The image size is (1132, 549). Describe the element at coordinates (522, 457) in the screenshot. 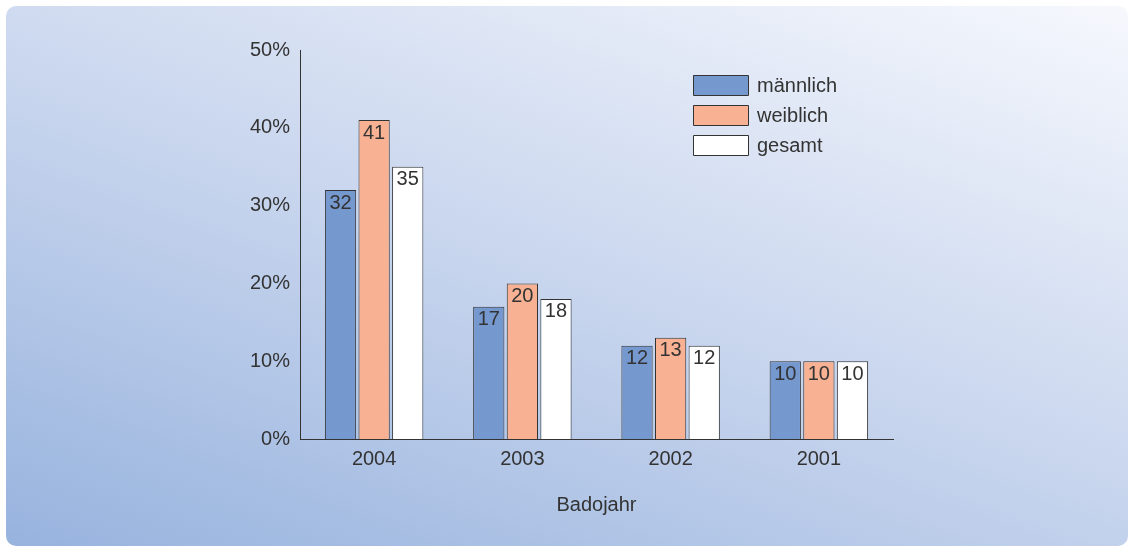

I see `x-tick-label: 2003` at that location.